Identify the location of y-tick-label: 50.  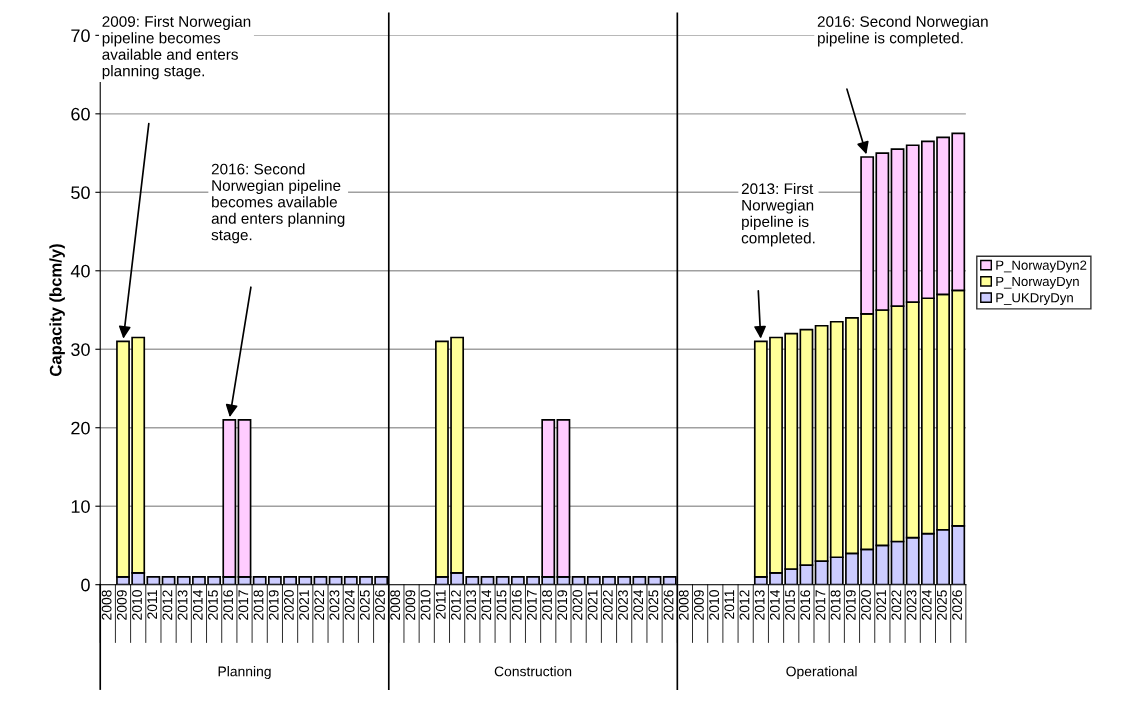
(80, 193).